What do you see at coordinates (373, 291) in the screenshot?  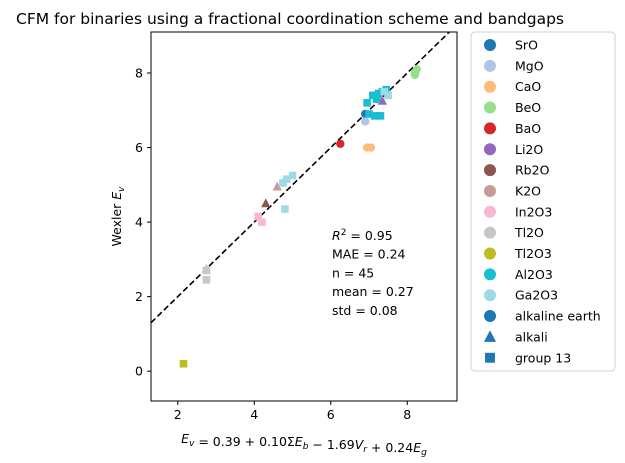 I see `stats-annotation-line-3: mean = 0.27` at bounding box center [373, 291].